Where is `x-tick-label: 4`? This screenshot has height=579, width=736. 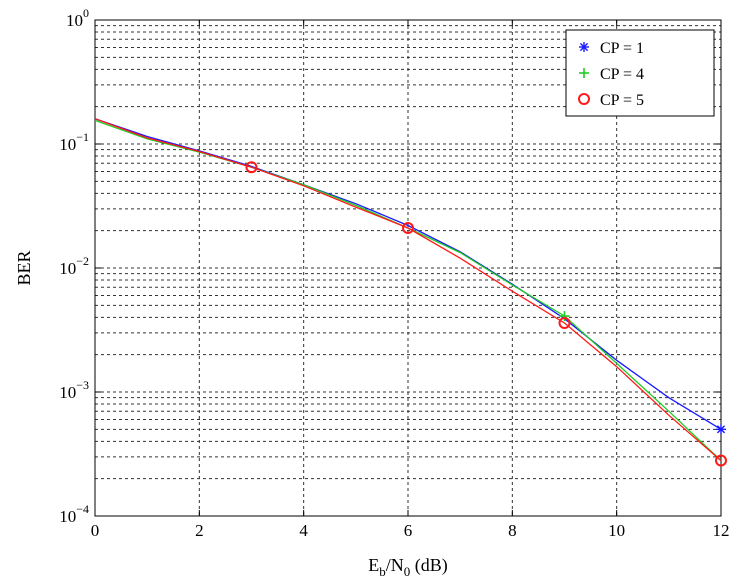
x-tick-label: 4 is located at coordinates (303, 530).